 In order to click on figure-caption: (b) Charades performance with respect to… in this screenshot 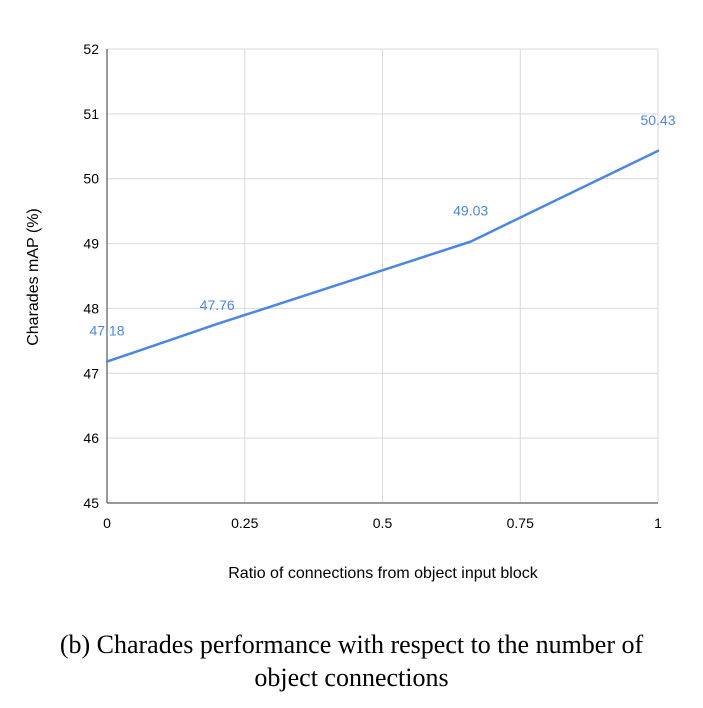, I will do `click(351, 661)`.